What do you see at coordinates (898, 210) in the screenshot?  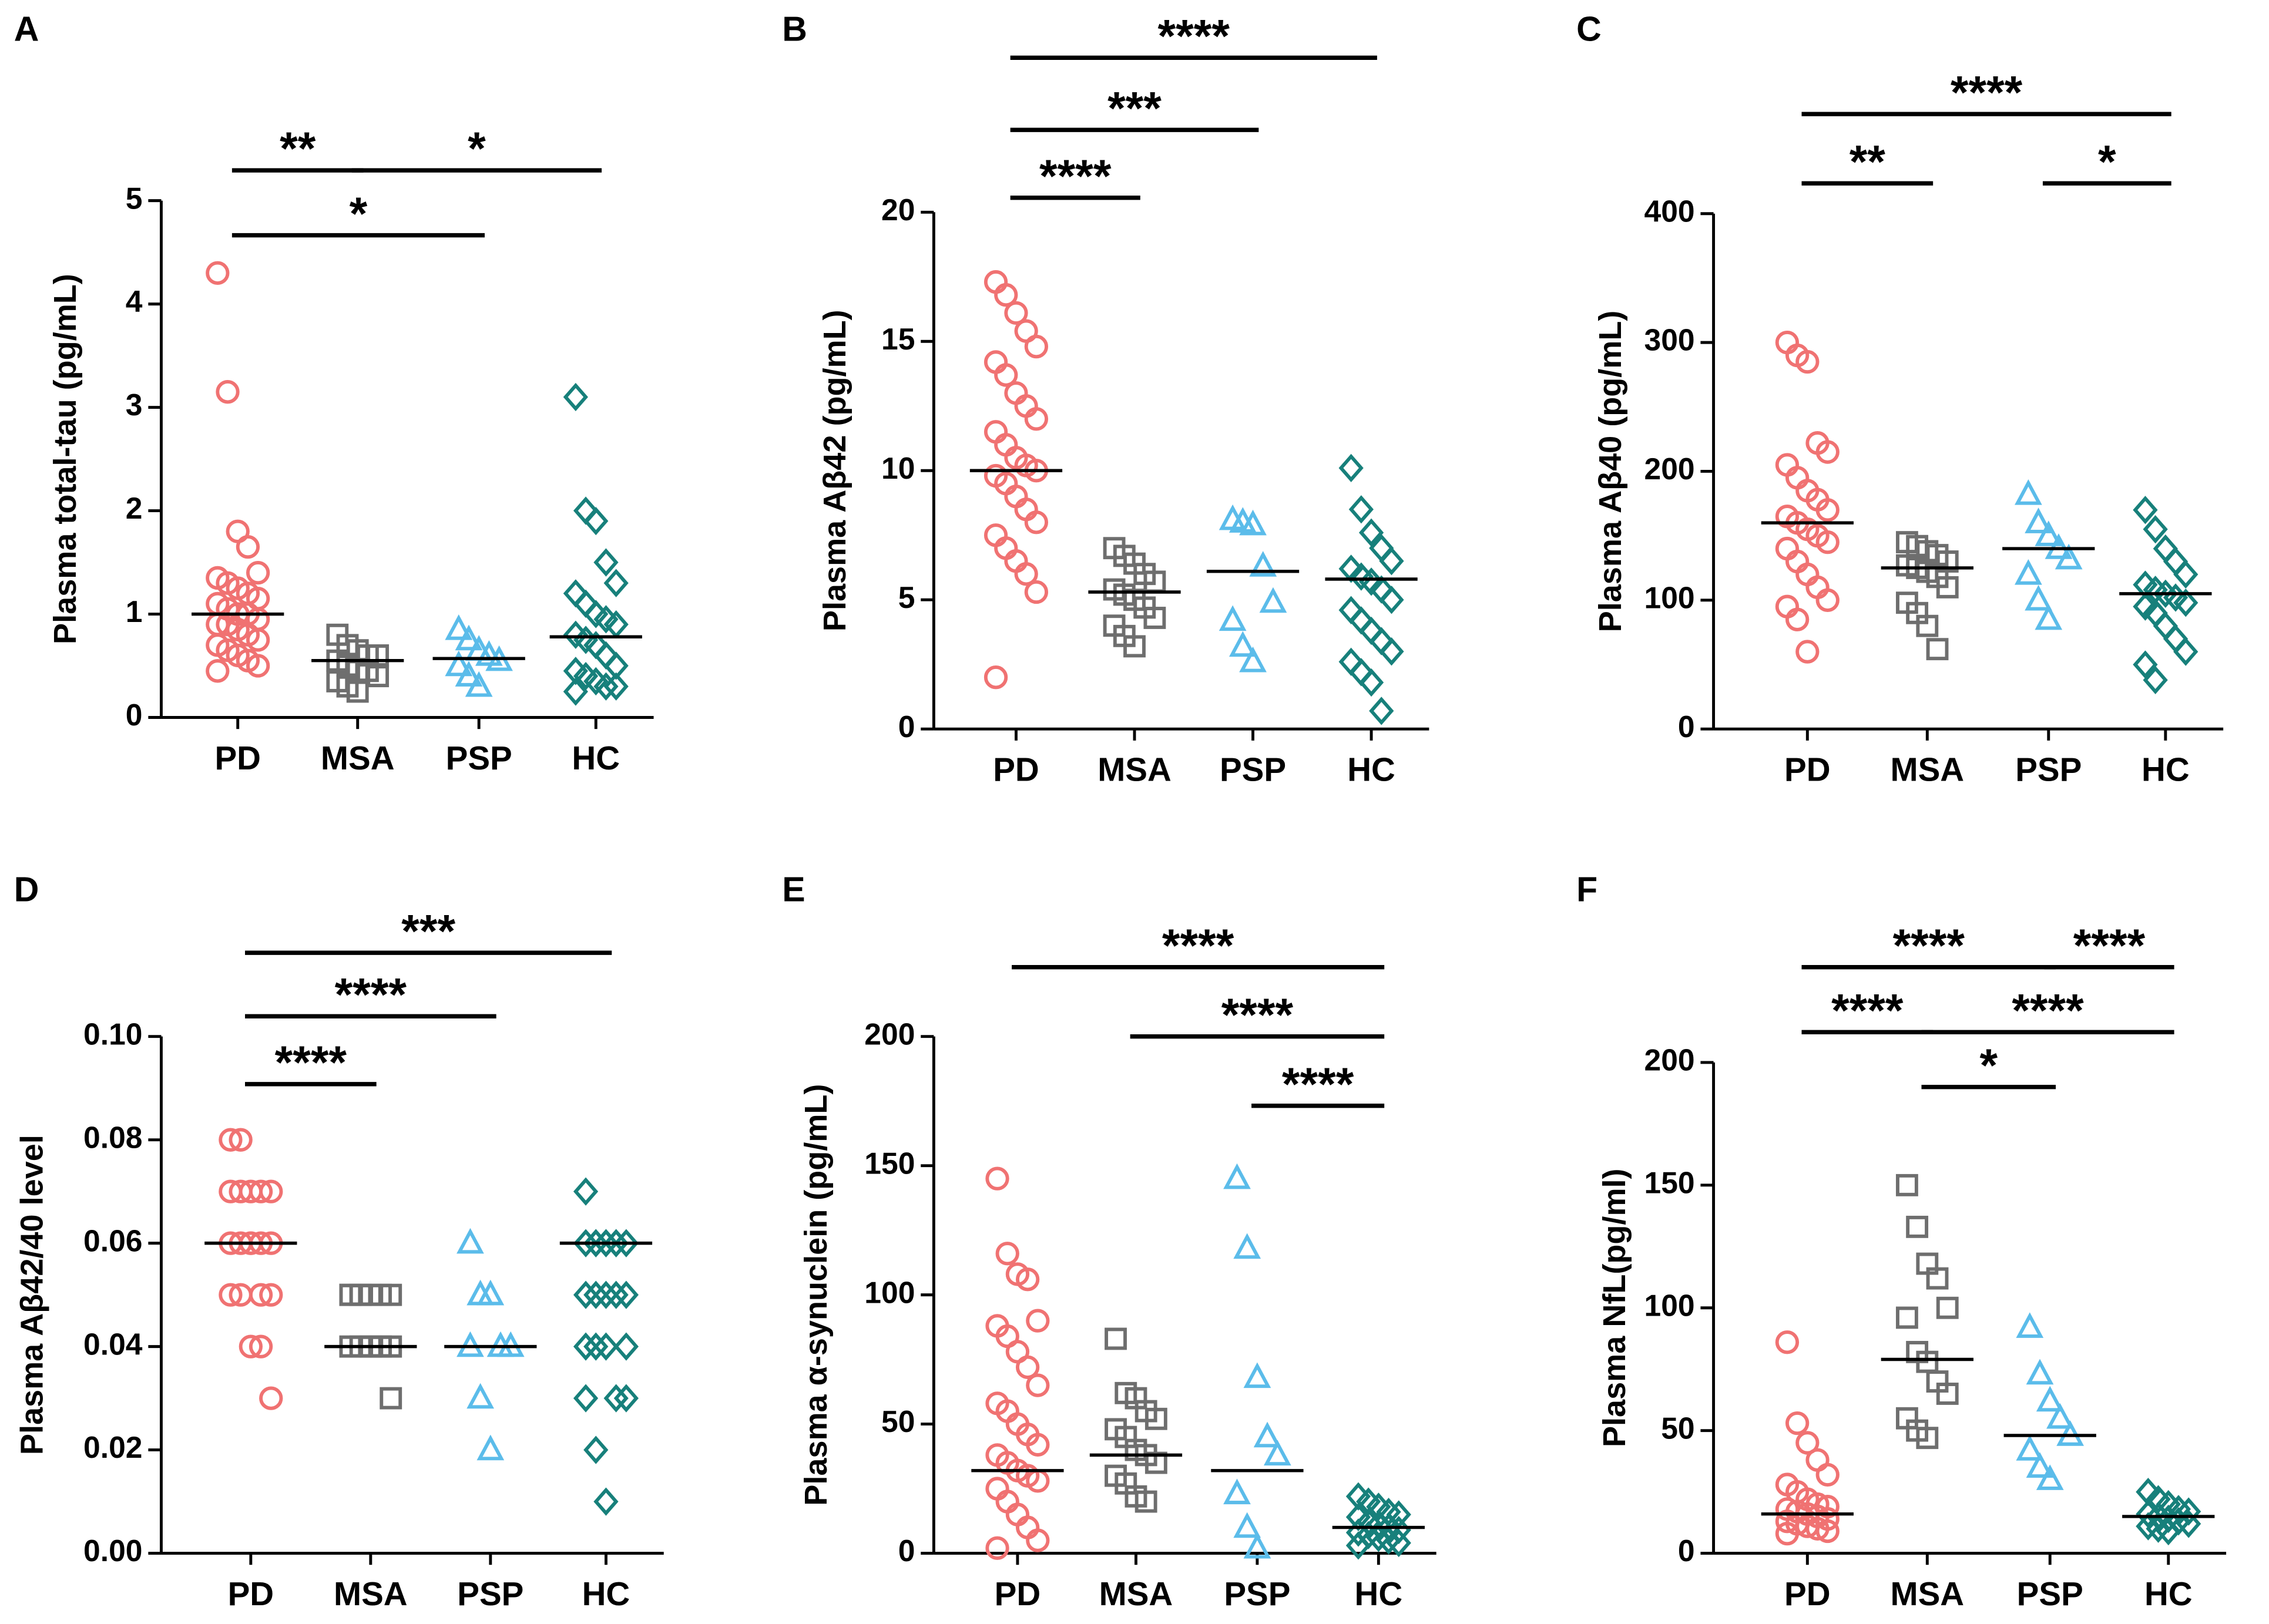 I see `y-tick-label: 20` at bounding box center [898, 210].